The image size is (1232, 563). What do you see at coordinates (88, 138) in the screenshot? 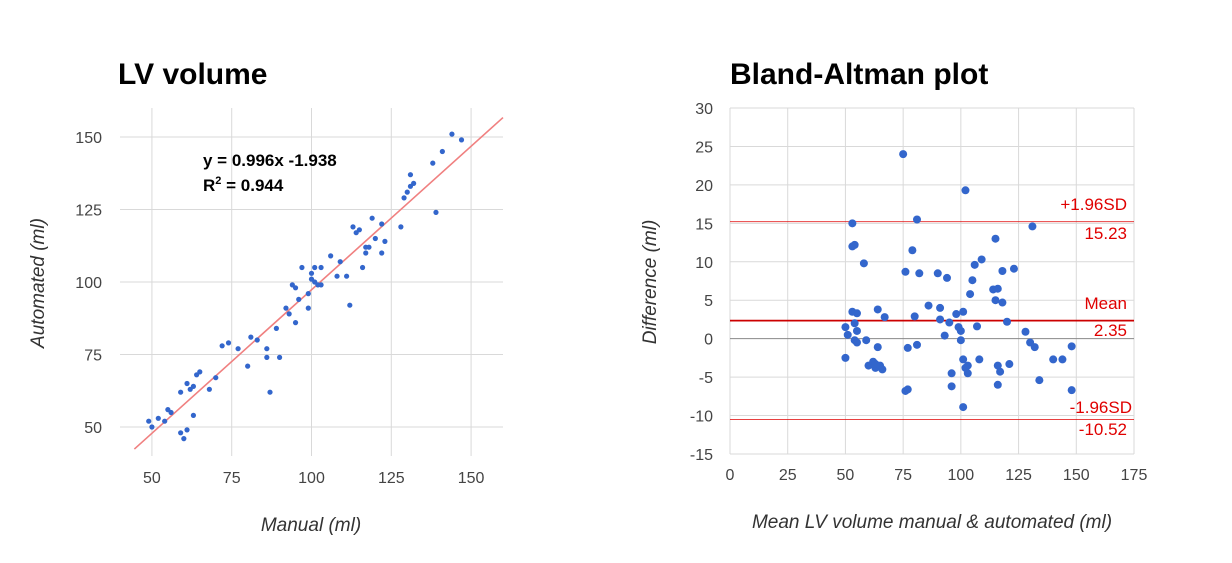
I see `lv-volume-ytick-4: 150` at bounding box center [88, 138].